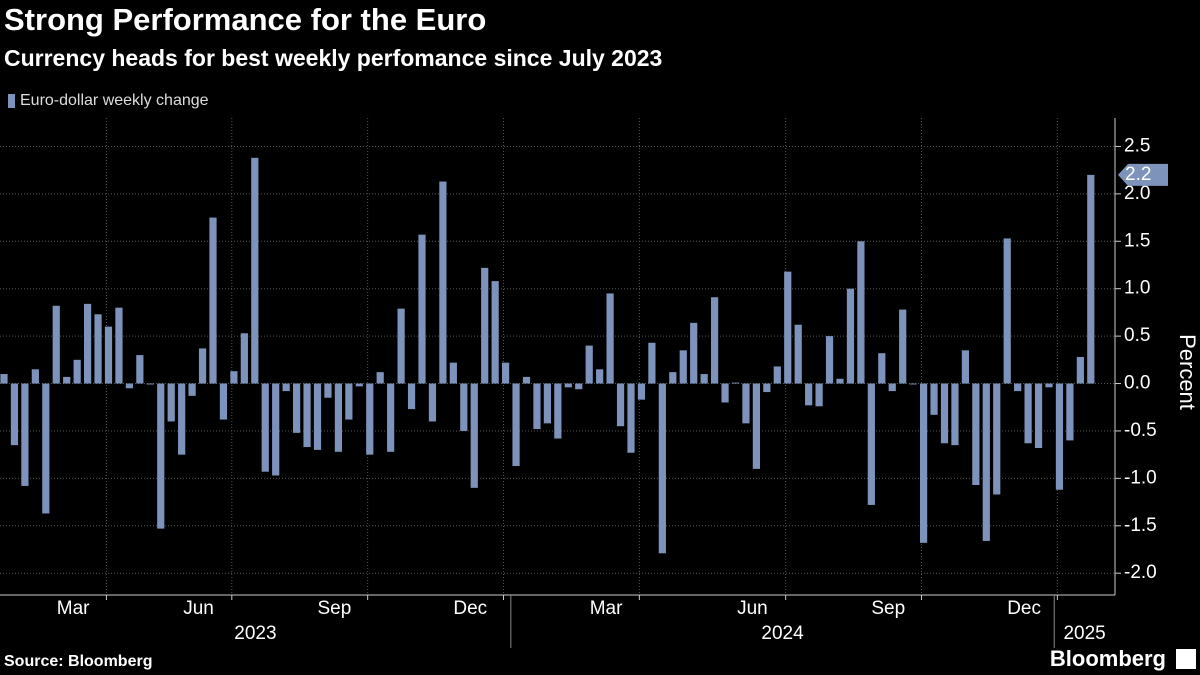 Image resolution: width=1200 pixels, height=675 pixels. Describe the element at coordinates (1138, 174) in the screenshot. I see `last-value-label: 2.2` at that location.